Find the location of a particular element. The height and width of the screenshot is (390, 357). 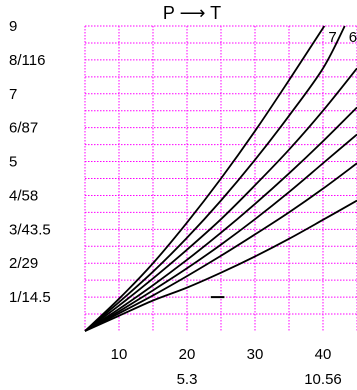

y-tick-label: 6/87 is located at coordinates (23, 128).